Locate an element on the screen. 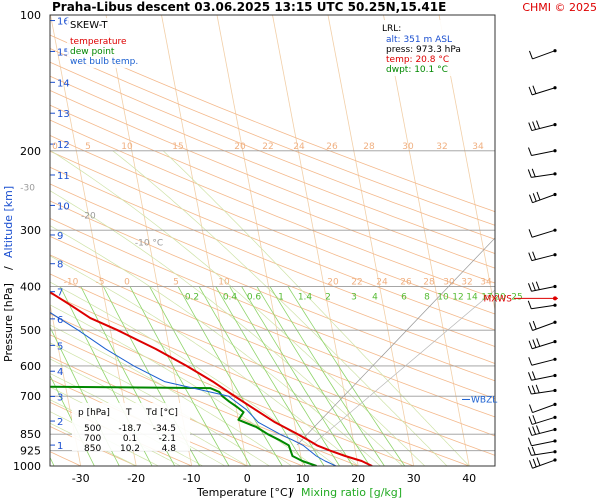  altitude-tick-label: 8 is located at coordinates (60, 265).